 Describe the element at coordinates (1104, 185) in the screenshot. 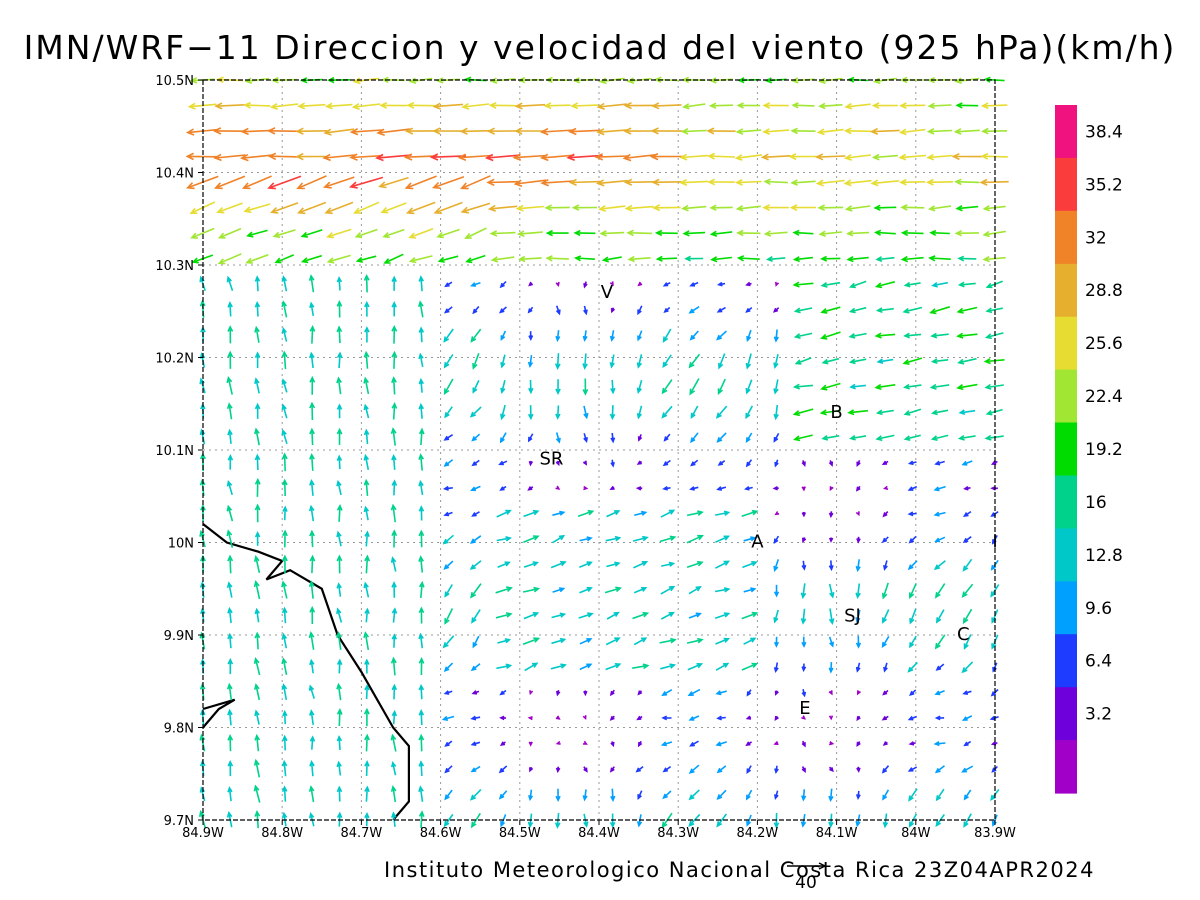

I see `colorbar-label: 35.2` at that location.